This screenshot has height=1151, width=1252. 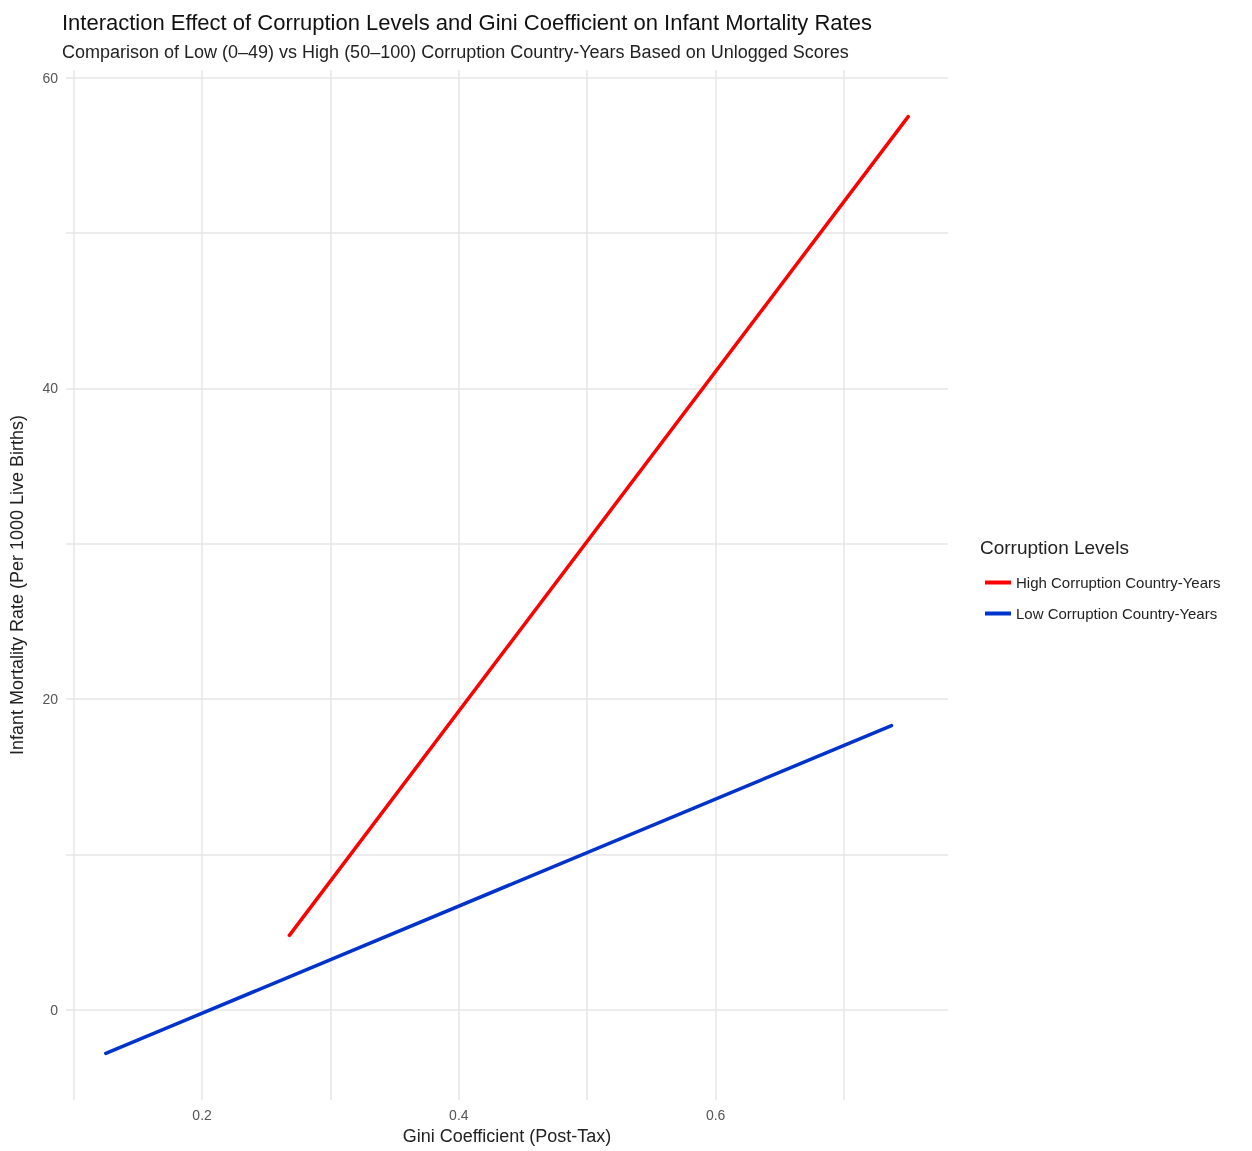 What do you see at coordinates (1117, 613) in the screenshot?
I see `legend-label: Low Corruption Country-Years` at bounding box center [1117, 613].